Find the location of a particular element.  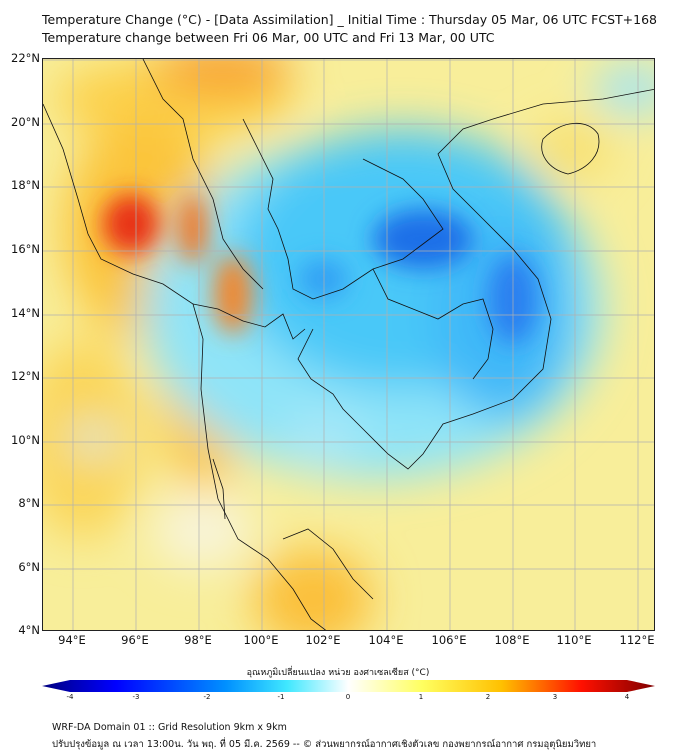

lon-label: 96°E is located at coordinates (135, 640).